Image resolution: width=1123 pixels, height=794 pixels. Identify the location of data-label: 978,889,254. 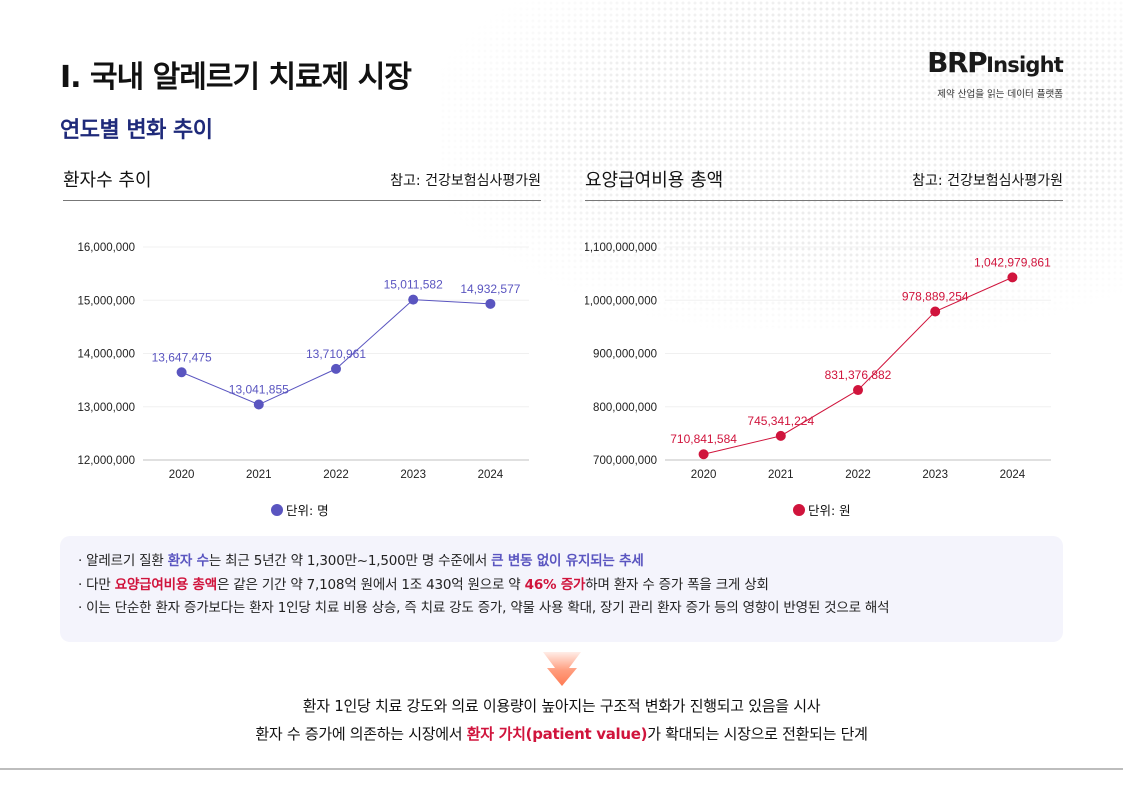
(935, 296).